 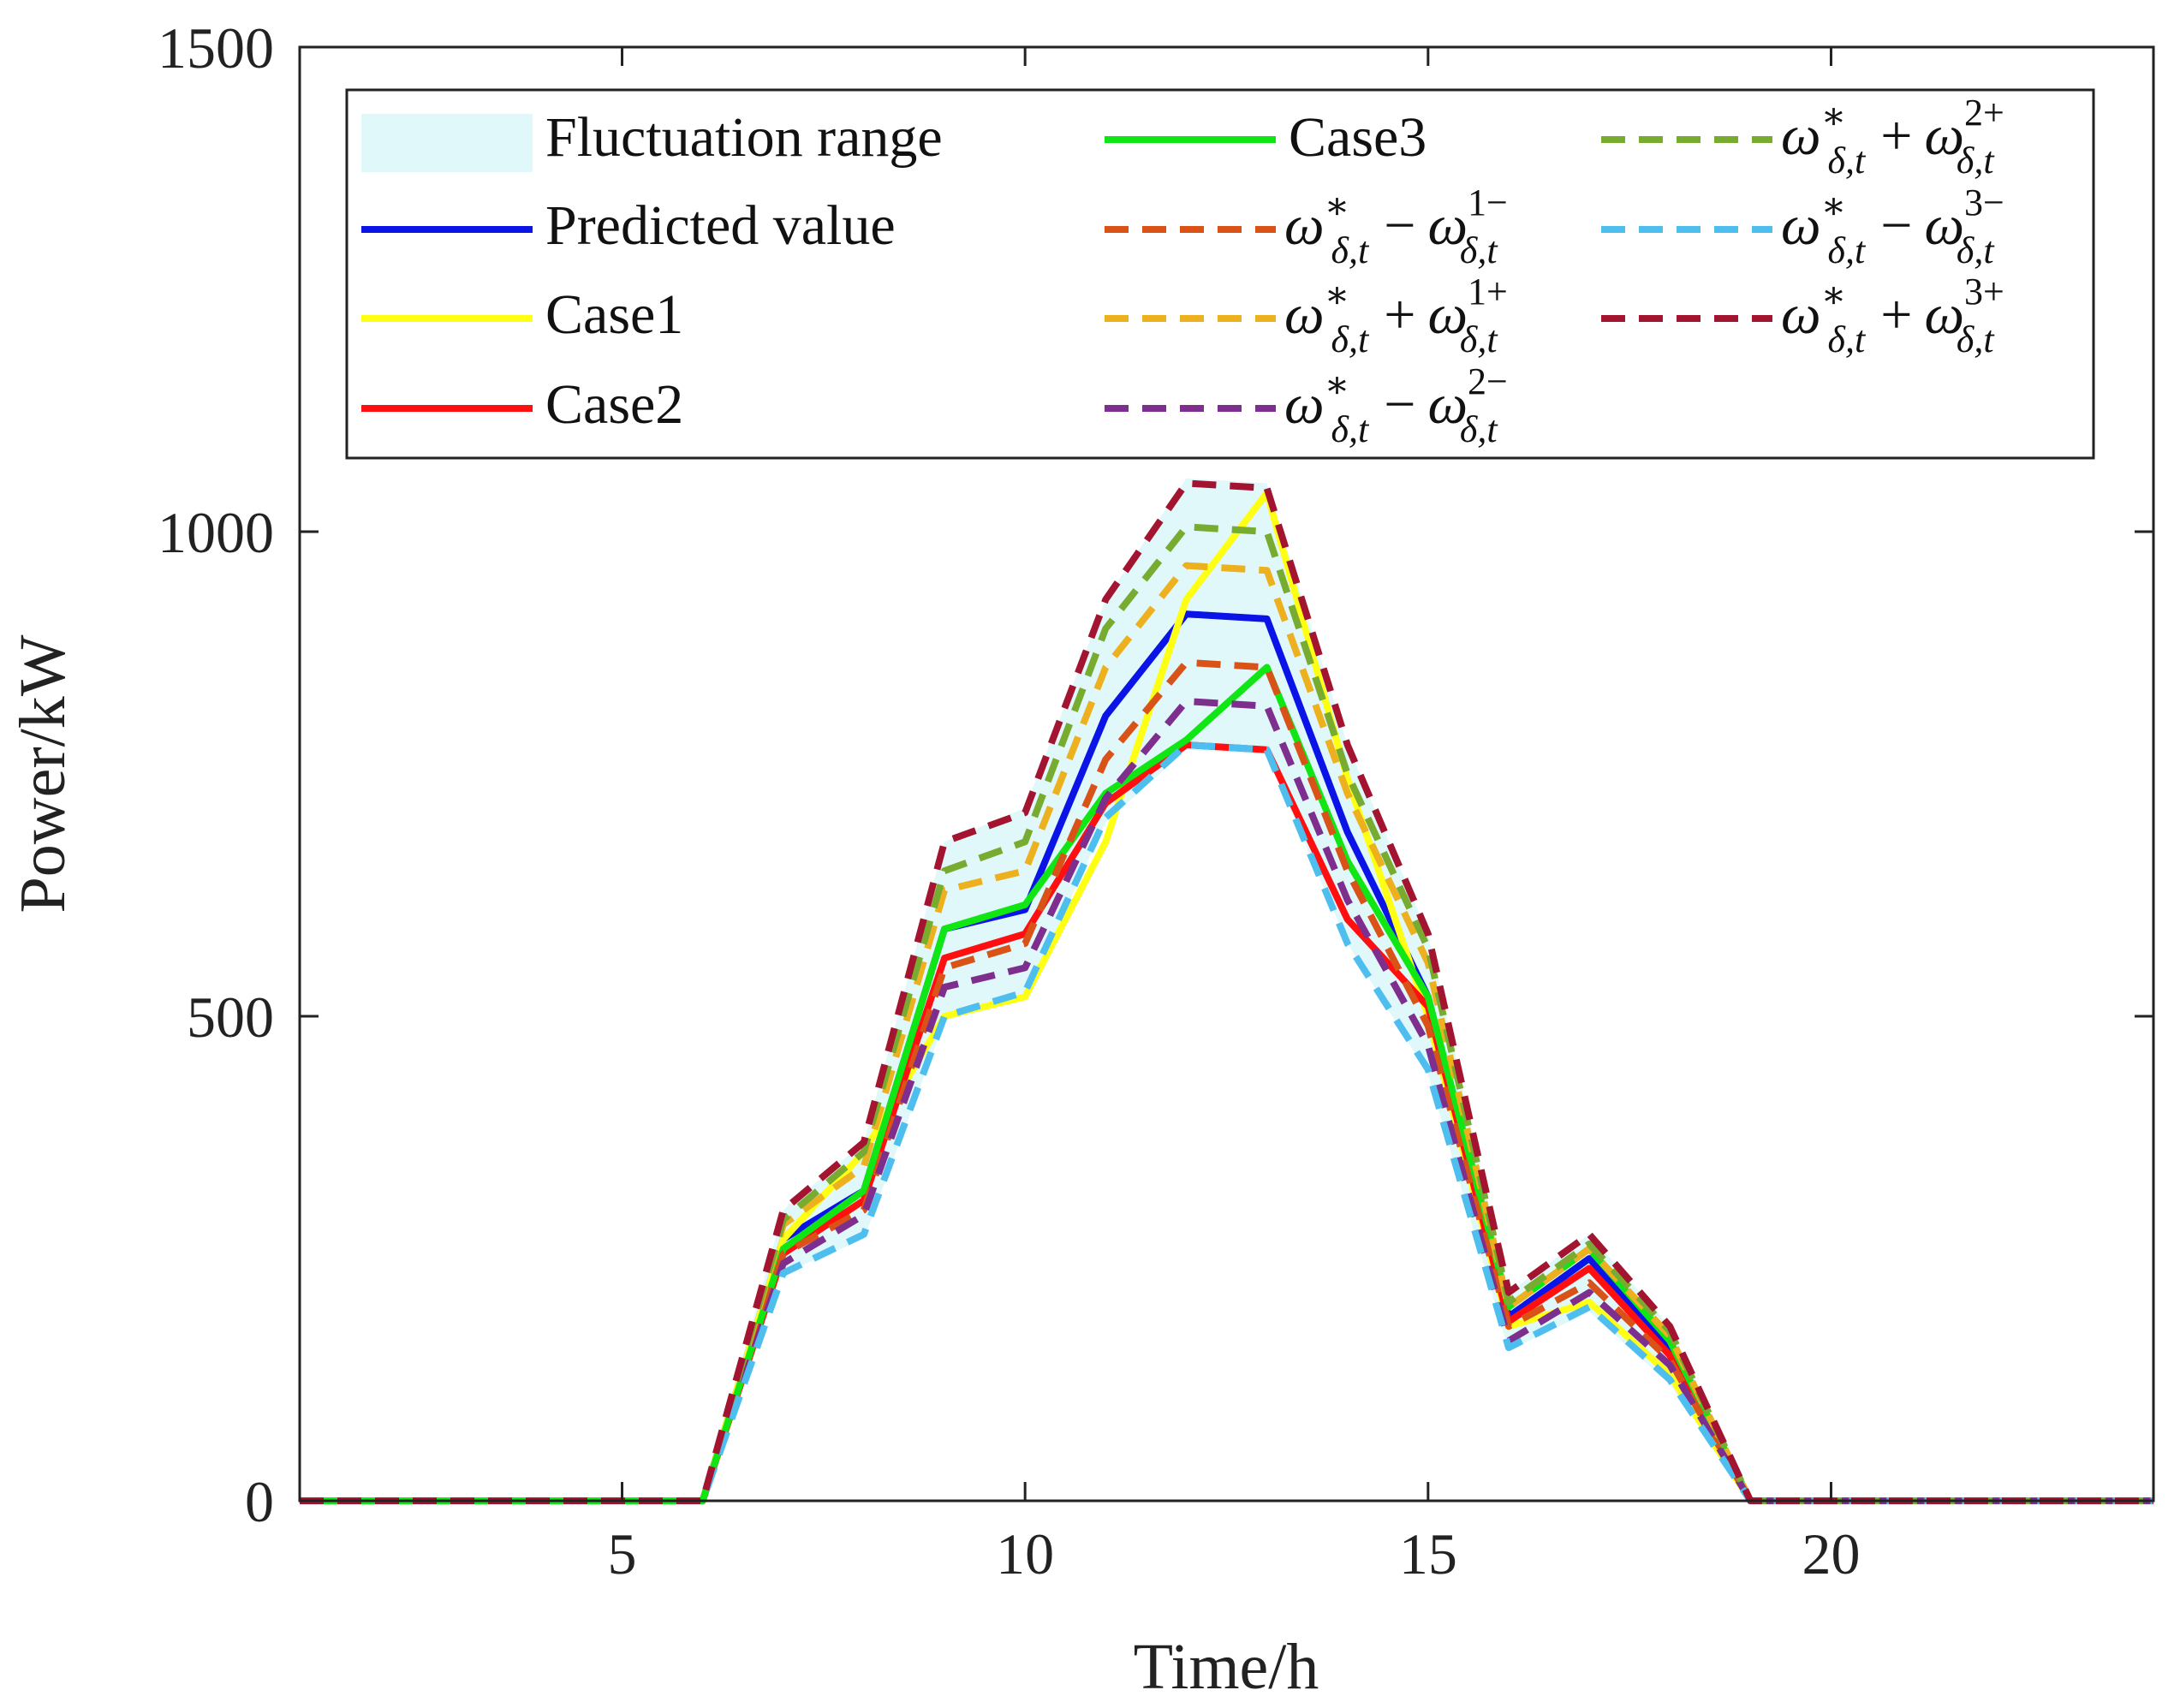 I want to click on legend-label-w1minus: ω∗ δ,t − ω1− δ,t, so click(x=1396, y=226).